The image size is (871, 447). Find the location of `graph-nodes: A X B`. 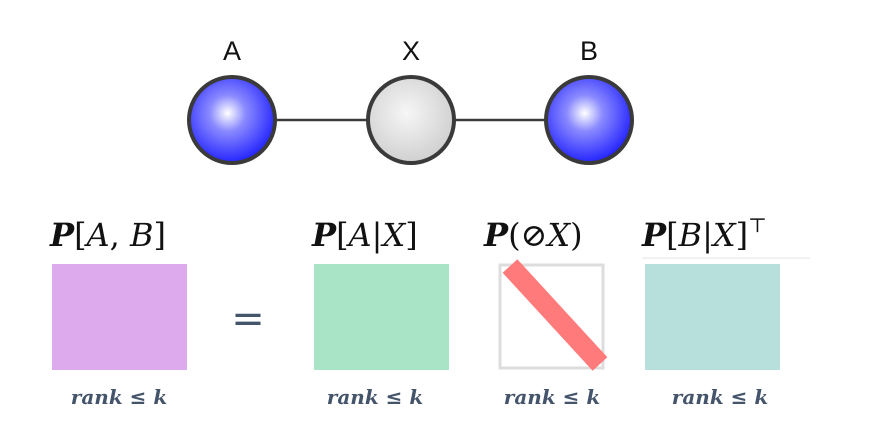

graph-nodes: A X B is located at coordinates (410, 100).